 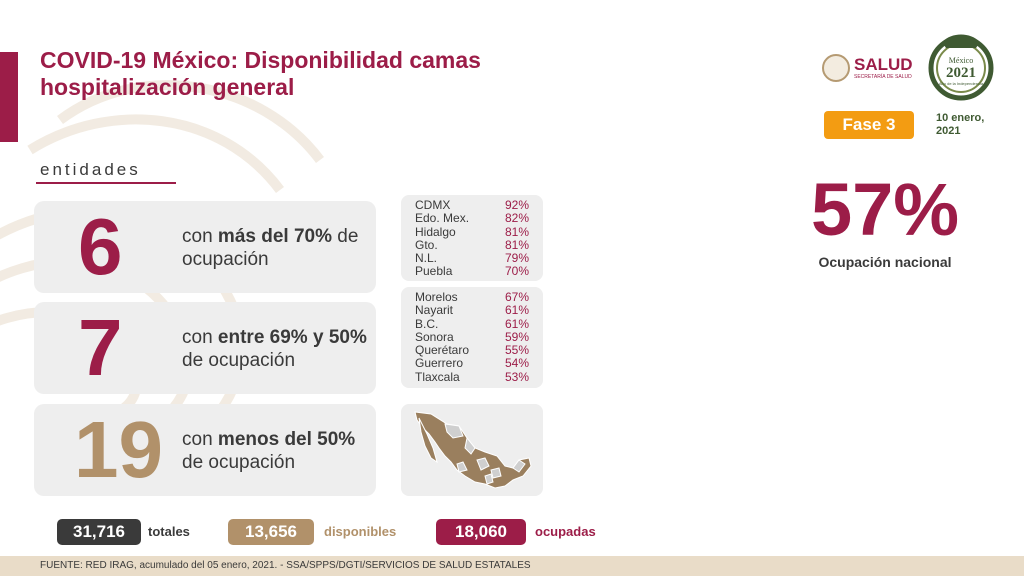 I want to click on list-item: Tlaxcala 53%, so click(x=472, y=376).